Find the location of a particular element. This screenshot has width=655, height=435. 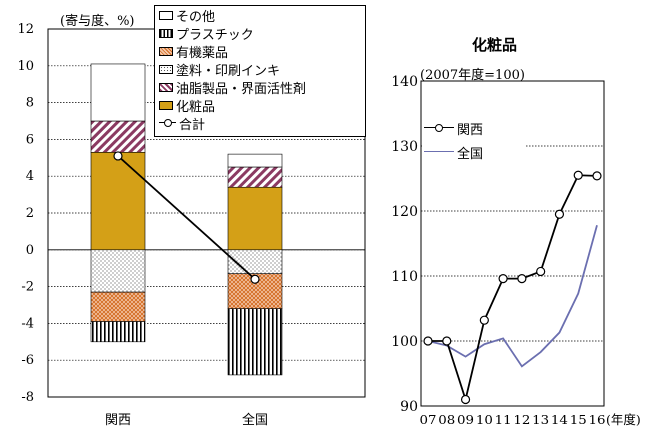

y-tick-label: 140 is located at coordinates (404, 82).